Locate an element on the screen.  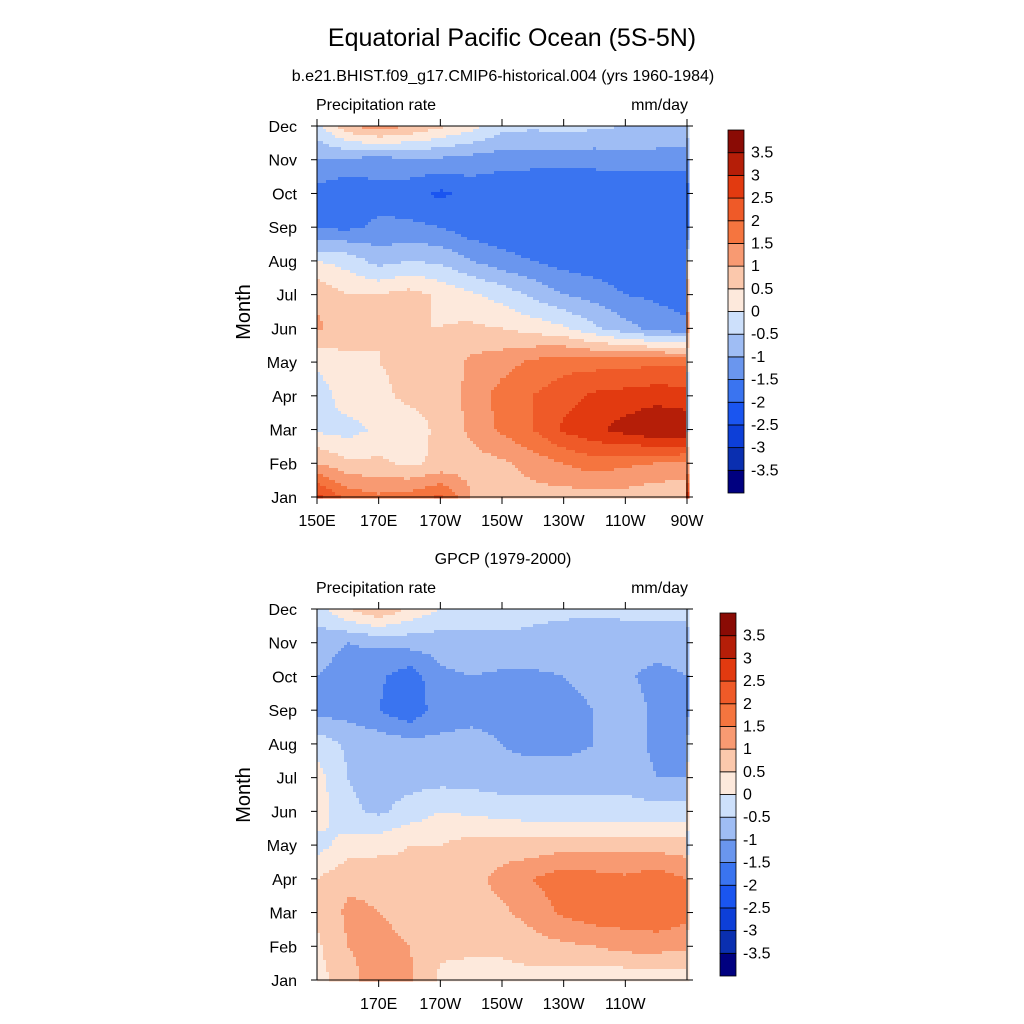
heatmap-cells is located at coordinates (503, 312).